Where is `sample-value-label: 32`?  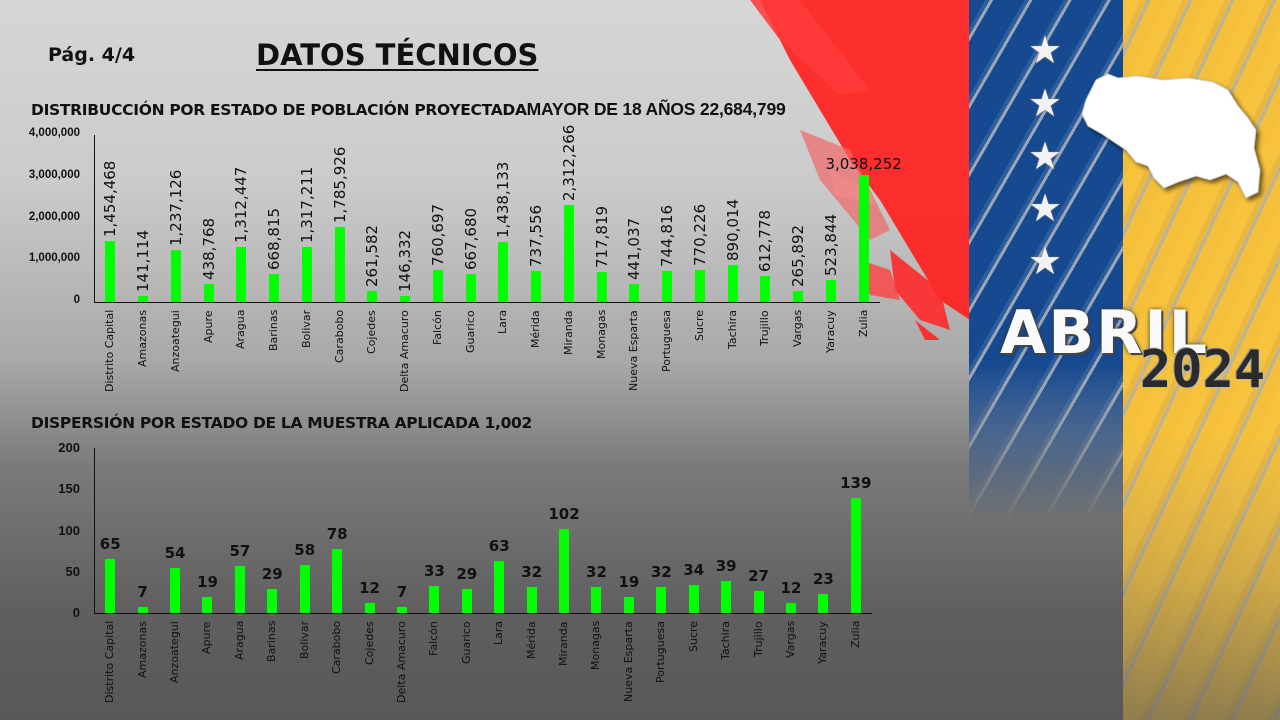
sample-value-label: 32 is located at coordinates (532, 571).